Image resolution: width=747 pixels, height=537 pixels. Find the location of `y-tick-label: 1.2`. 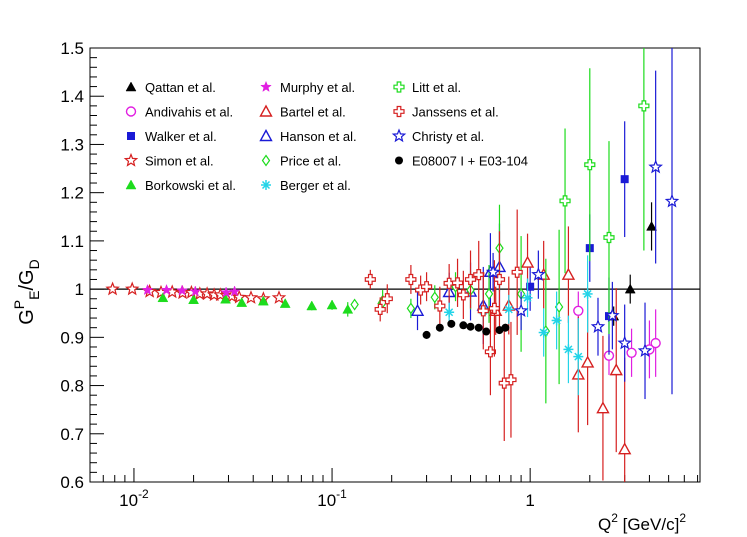

y-tick-label: 1.2 is located at coordinates (72, 193).